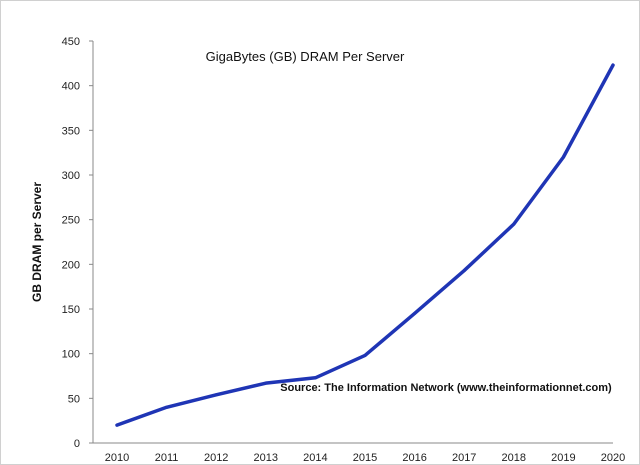  I want to click on y-tick-label: 200, so click(71, 265).